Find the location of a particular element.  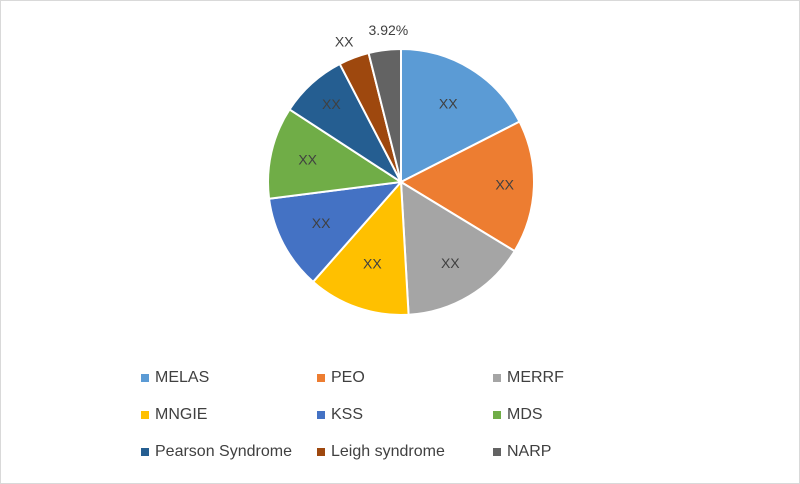

pie-slice-mds is located at coordinates (335, 154).